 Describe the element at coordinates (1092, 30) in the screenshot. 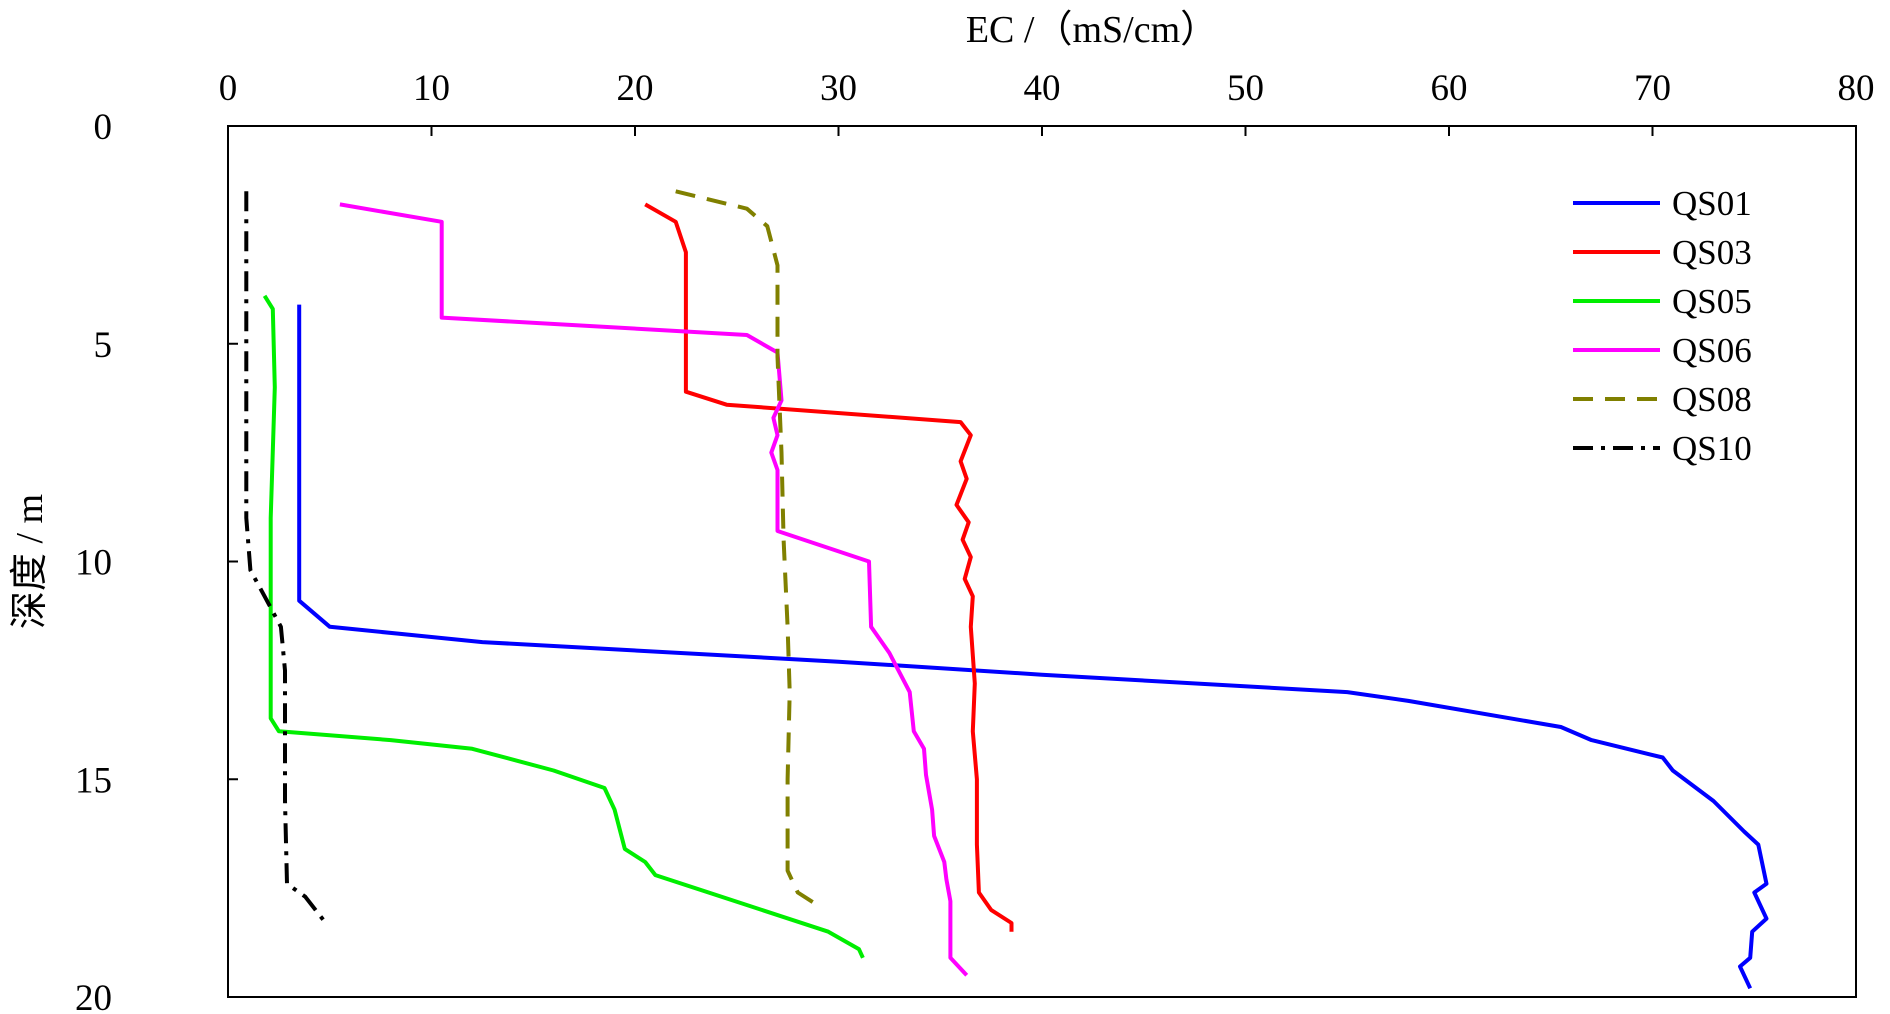

I see `x-axis-title: EC /（mS/cm）` at that location.